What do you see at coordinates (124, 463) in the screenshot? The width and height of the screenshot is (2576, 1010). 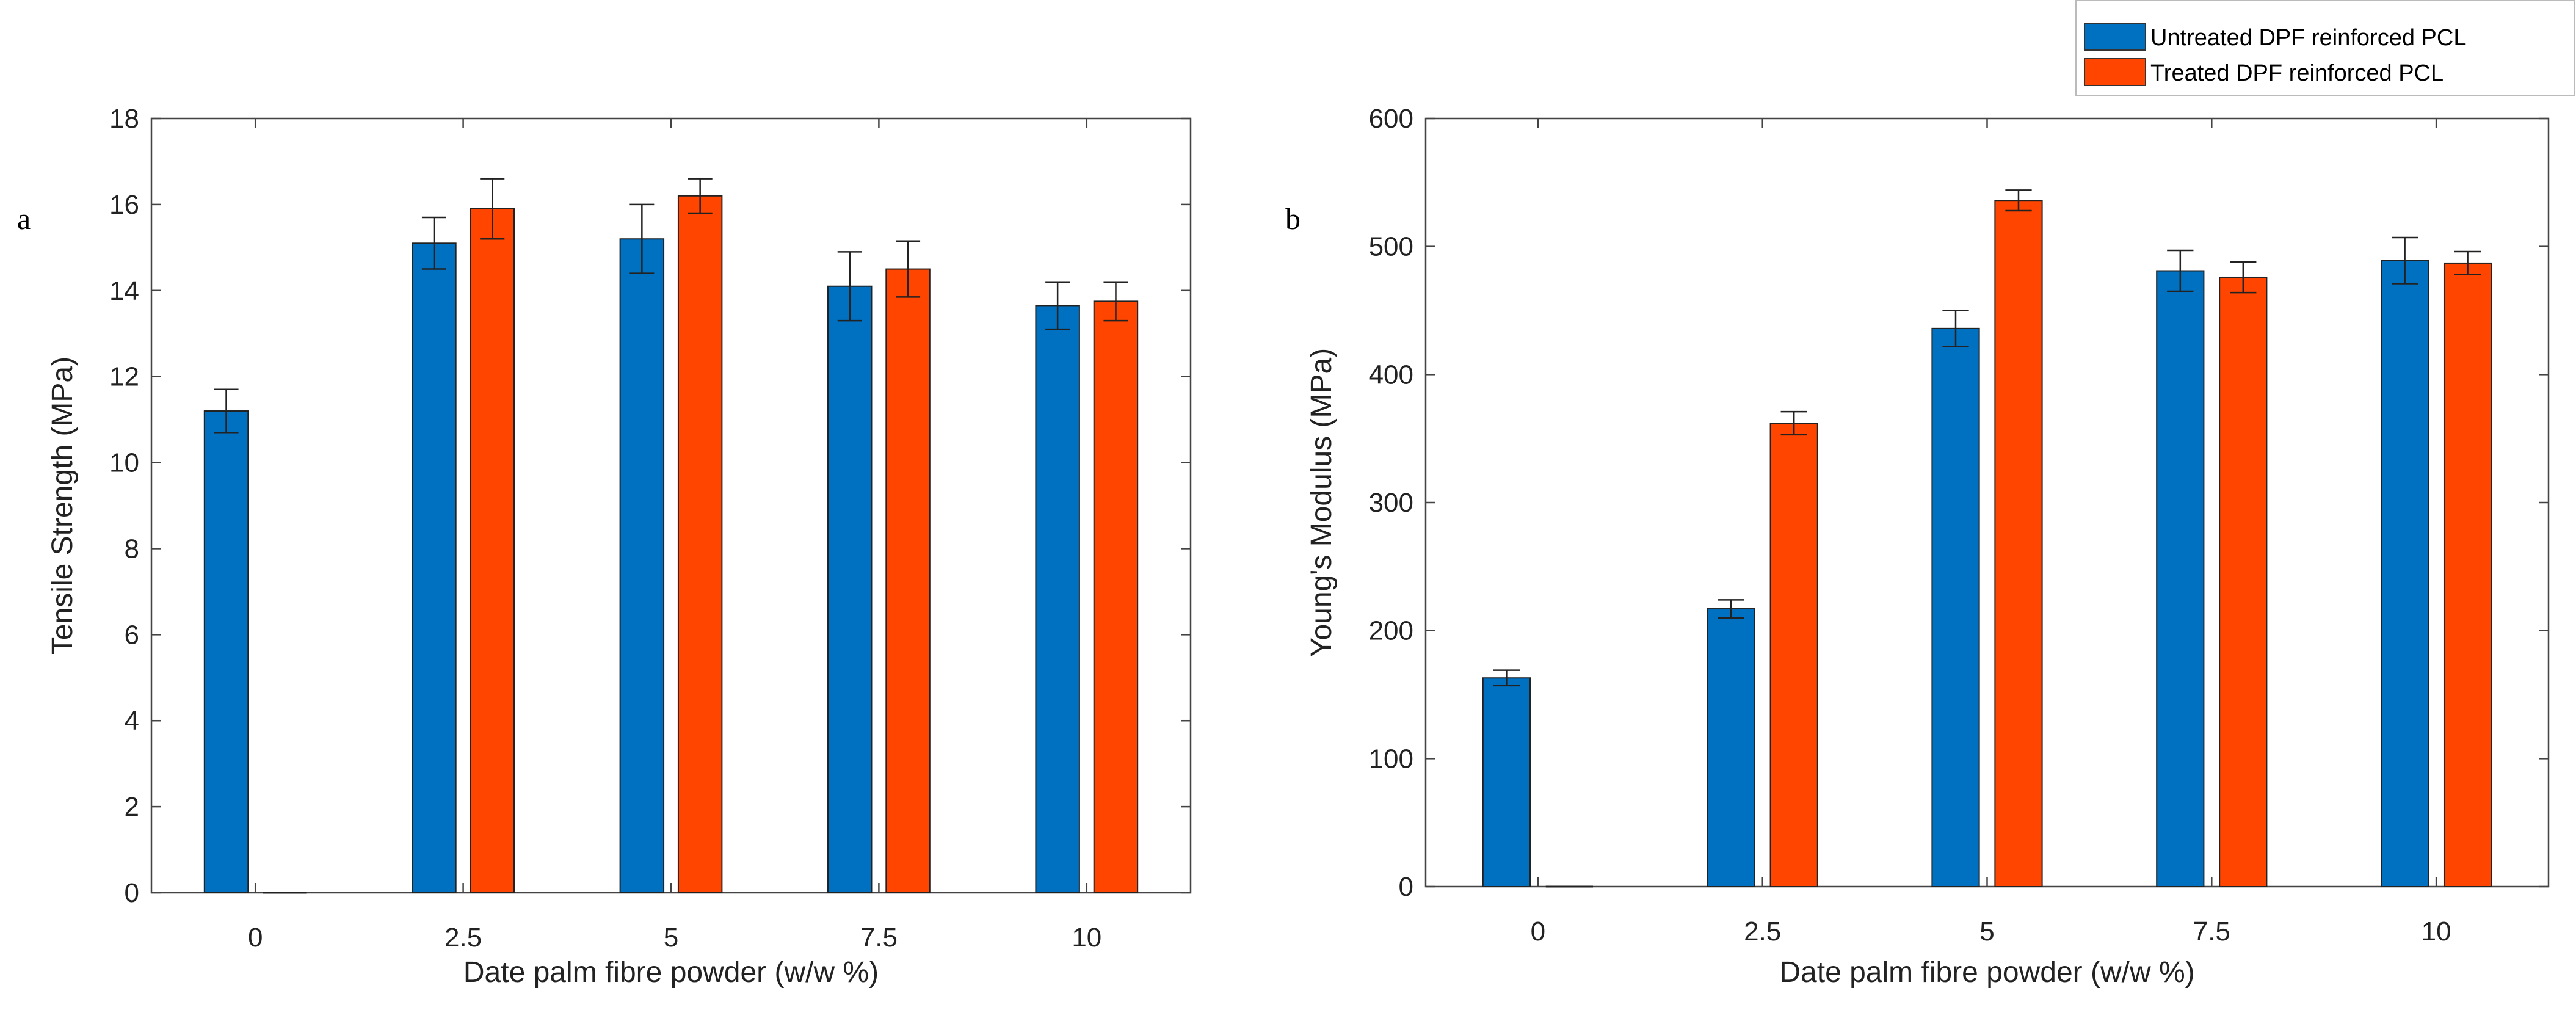 I see `y-tick-label: 10` at bounding box center [124, 463].